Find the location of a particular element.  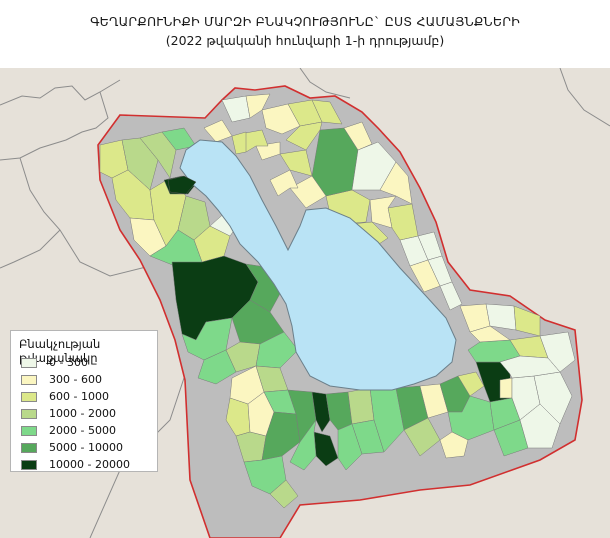

northwest-peninsula is located at coordinates (182, 185).